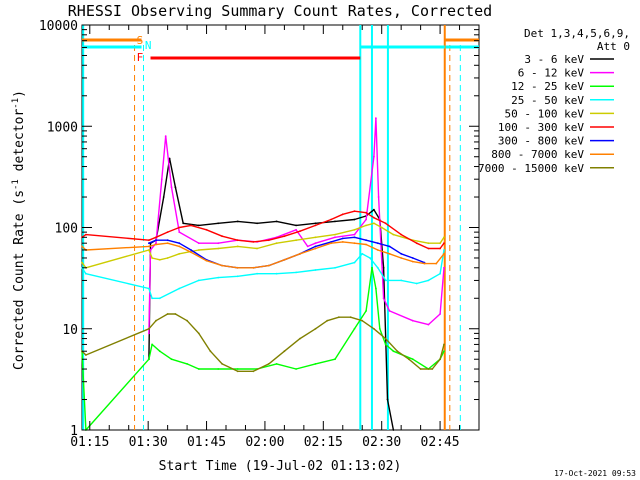  Describe the element at coordinates (16, 184) in the screenshot. I see `y-axis-label-sup1: -1` at that location.